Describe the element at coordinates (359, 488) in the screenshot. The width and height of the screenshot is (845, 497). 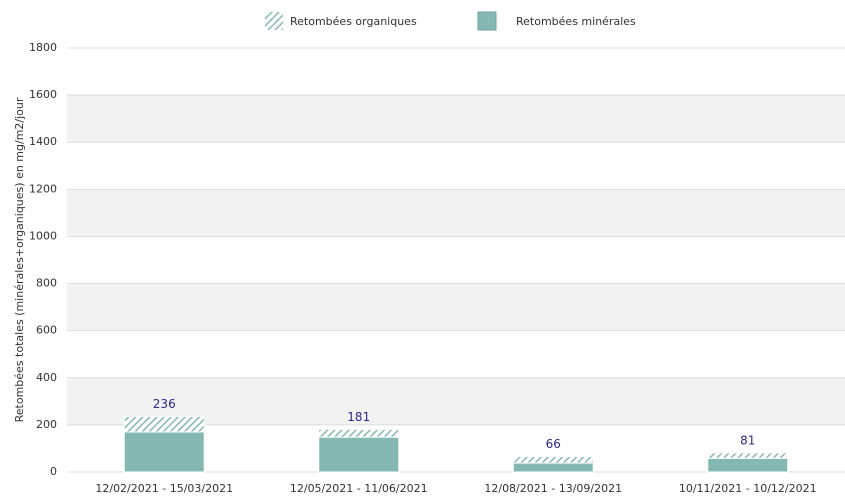
I see `x-tick-label: 12/05/2021 - 11/06/2021` at that location.